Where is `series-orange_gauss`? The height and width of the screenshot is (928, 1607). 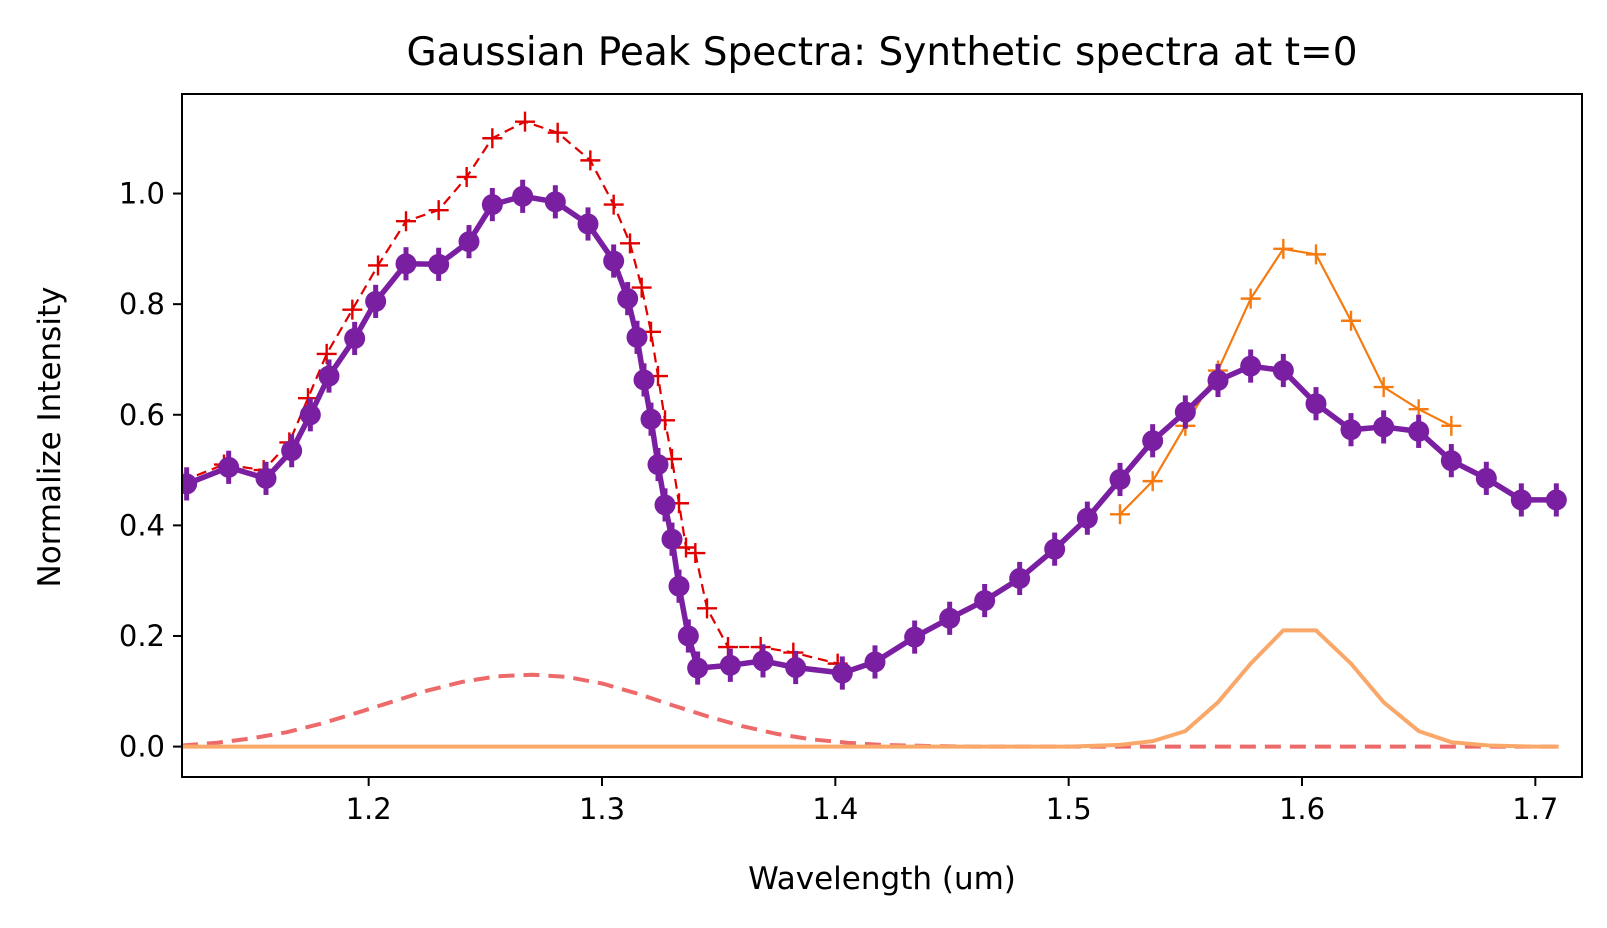 series-orange_gauss is located at coordinates (870, 688).